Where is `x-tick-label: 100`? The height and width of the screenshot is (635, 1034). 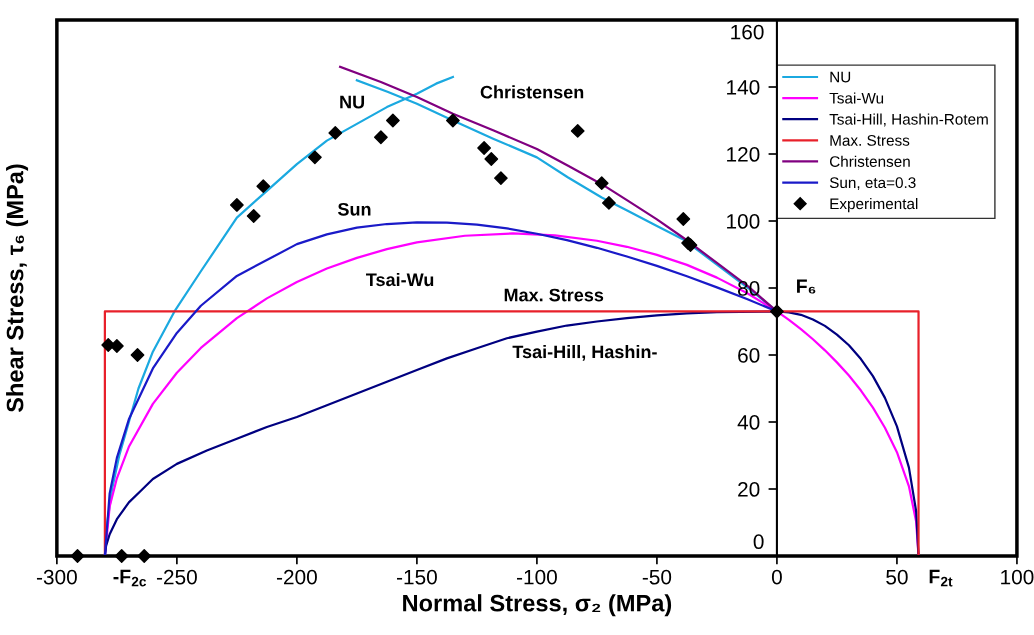
x-tick-label: 100 is located at coordinates (1017, 577).